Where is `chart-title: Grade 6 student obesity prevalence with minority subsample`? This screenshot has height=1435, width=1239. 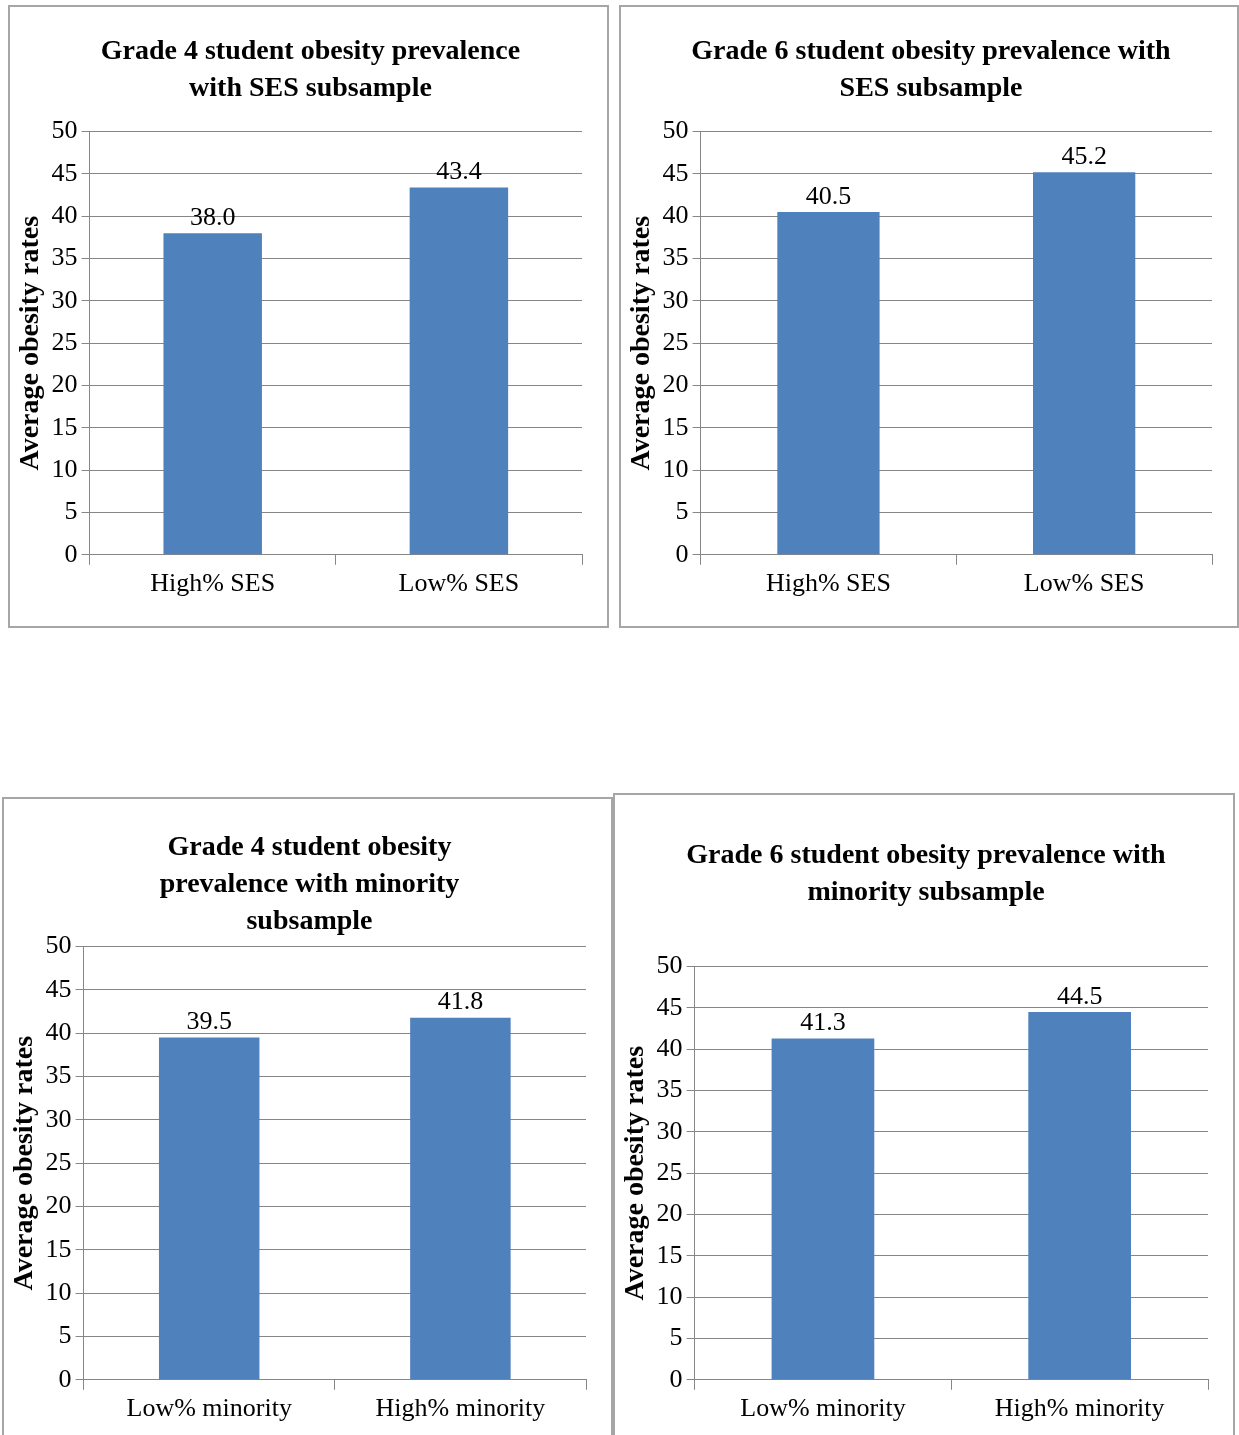 chart-title: Grade 6 student obesity prevalence with minority subsample is located at coordinates (926, 872).